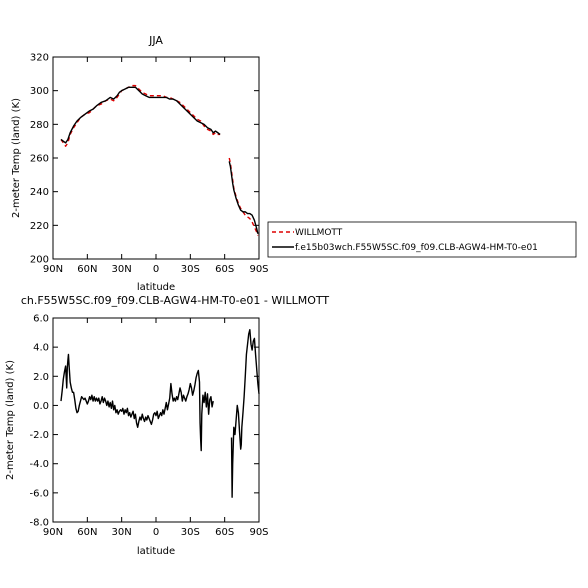 Image resolution: width=588 pixels, height=588 pixels. Describe the element at coordinates (224, 532) in the screenshot. I see `bottom-x-tick-label: 60S` at that location.